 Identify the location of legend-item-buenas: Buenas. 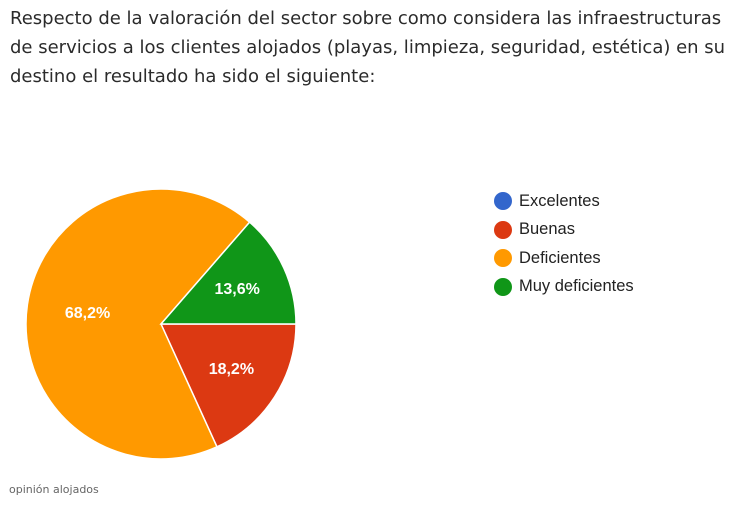
(564, 230).